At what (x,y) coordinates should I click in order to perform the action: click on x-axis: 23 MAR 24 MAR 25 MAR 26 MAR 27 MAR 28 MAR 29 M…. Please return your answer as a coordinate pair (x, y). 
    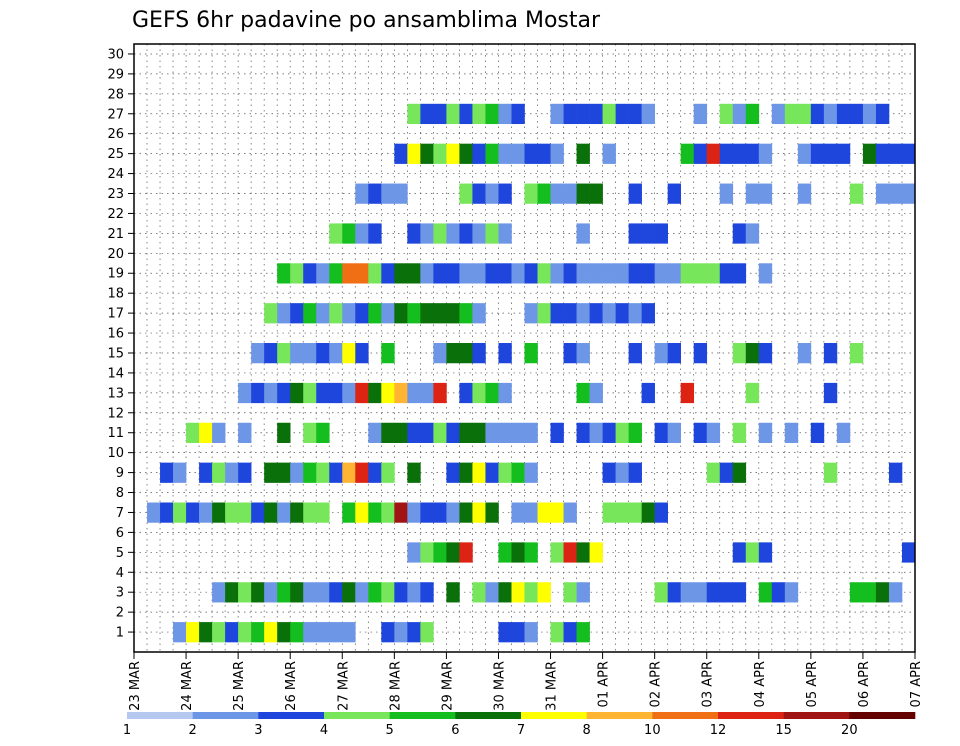
    Looking at the image, I should click on (526, 681).